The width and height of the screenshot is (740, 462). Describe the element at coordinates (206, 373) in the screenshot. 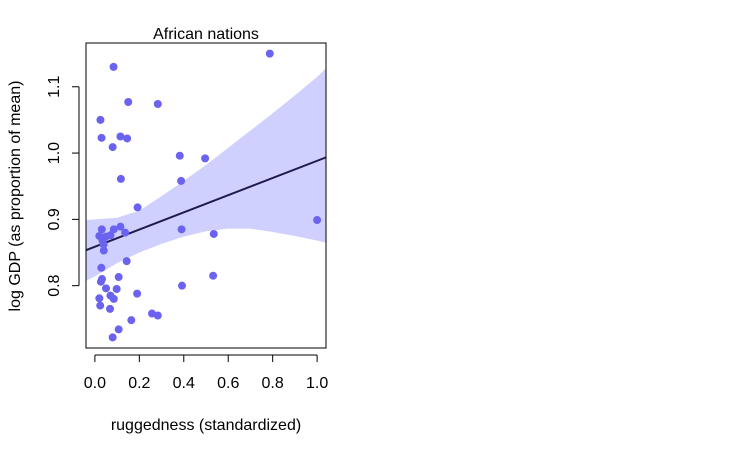

I see `x-axis: 0.0 0.2 0.4 0.6 0.8 1.0` at that location.